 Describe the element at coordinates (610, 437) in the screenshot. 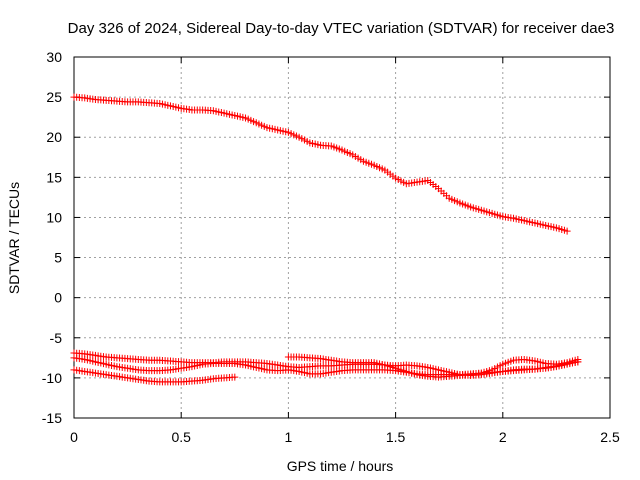

I see `x-tick-label: 2.5` at that location.